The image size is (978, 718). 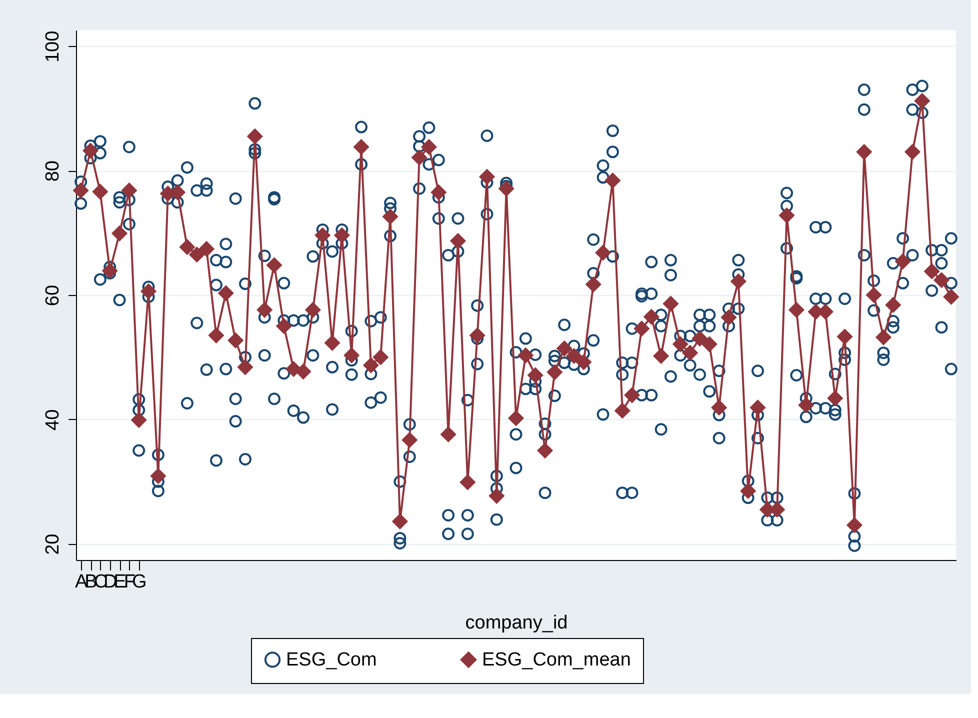 I want to click on y-tick-label: 80, so click(x=53, y=171).